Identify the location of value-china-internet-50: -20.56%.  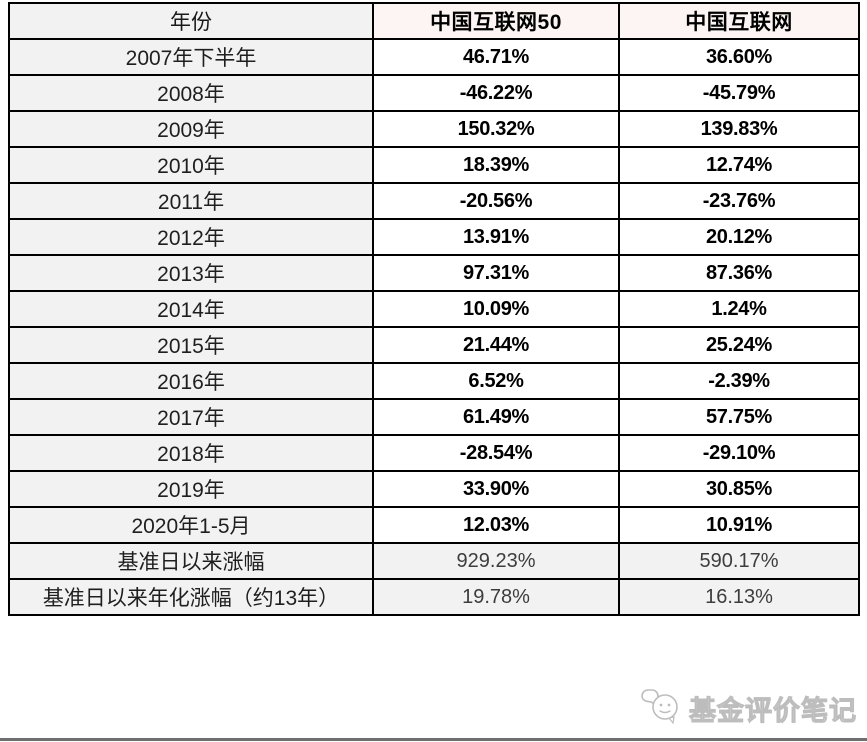
(496, 201).